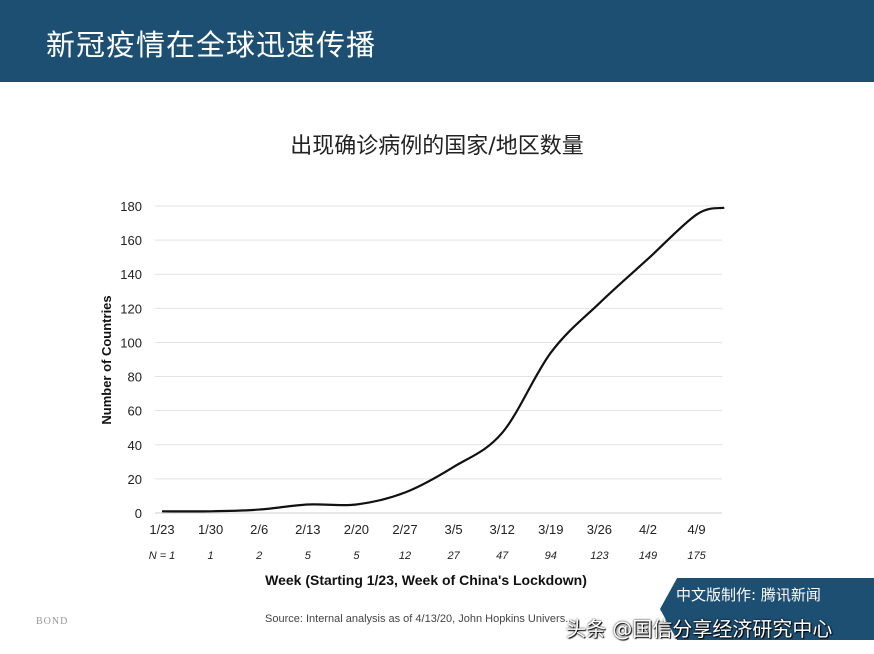 This screenshot has height=654, width=874. I want to click on header-bar: 新冠疫情在全球迅速传播, so click(437, 41).